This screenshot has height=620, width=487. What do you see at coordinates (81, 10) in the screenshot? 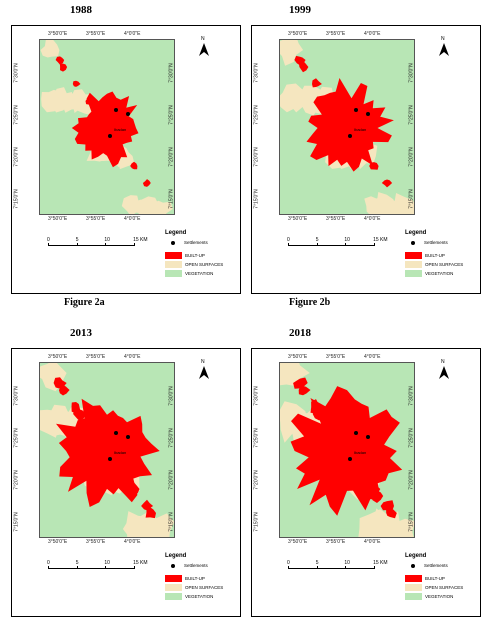
I see `panel-year-label: 1988` at bounding box center [81, 10].